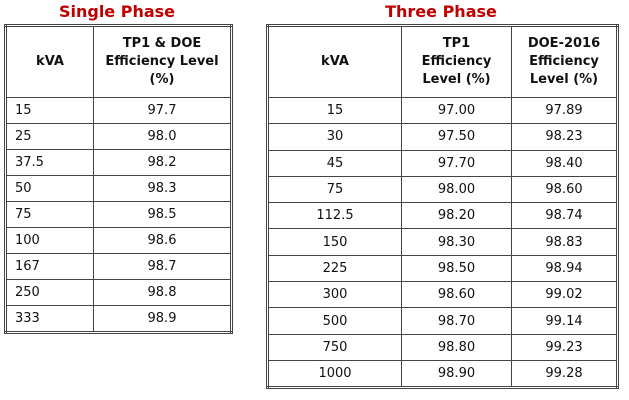 This screenshot has height=400, width=629. I want to click on table-row: 50 98.3, so click(118, 188).